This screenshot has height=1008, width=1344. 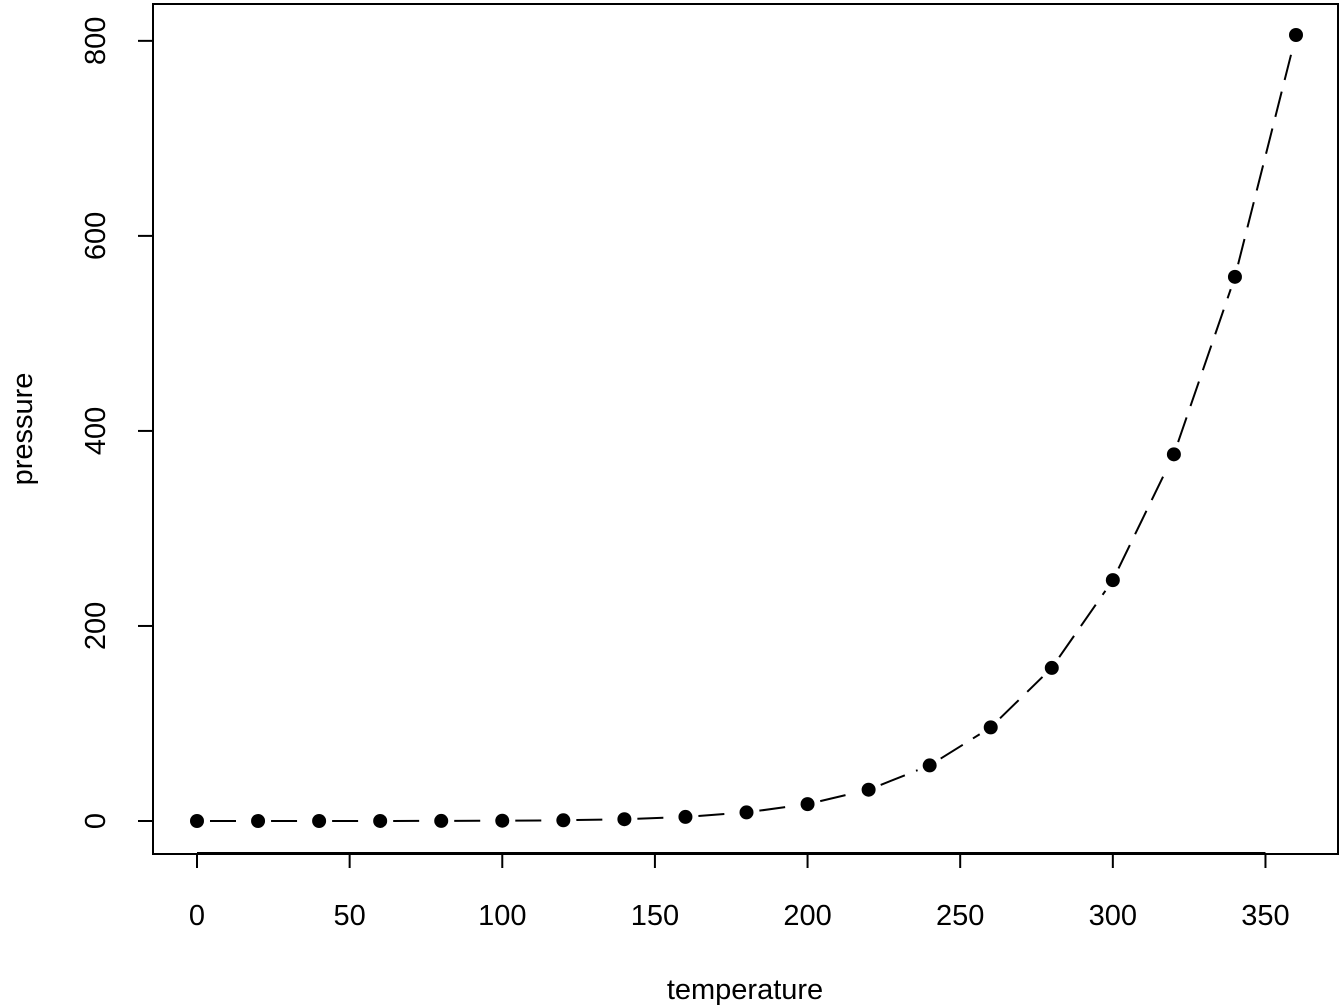 What do you see at coordinates (960, 916) in the screenshot?
I see `x-tick-label: 250` at bounding box center [960, 916].